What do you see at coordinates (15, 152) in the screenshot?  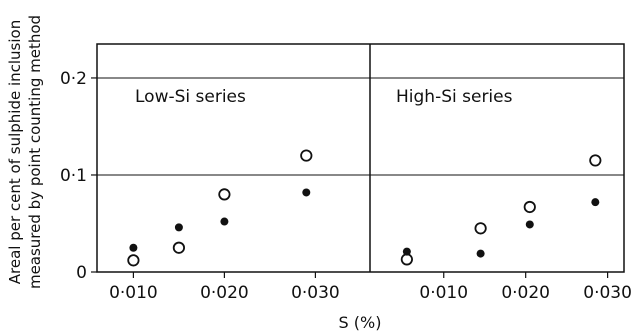 I see `y-axis-label-line1: Areal per cent of sulphide inclusion` at bounding box center [15, 152].